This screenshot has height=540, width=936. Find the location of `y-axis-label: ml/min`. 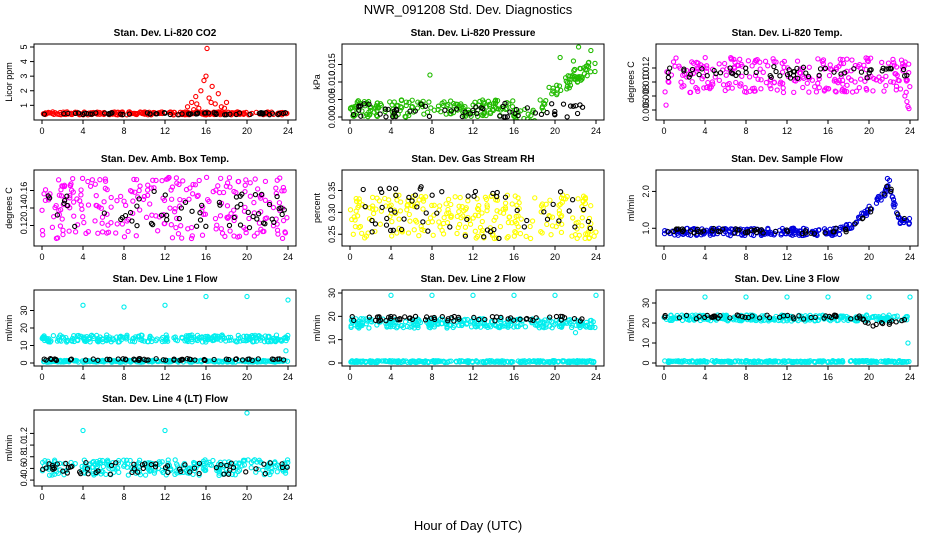

y-axis-label: ml/min is located at coordinates (631, 208).